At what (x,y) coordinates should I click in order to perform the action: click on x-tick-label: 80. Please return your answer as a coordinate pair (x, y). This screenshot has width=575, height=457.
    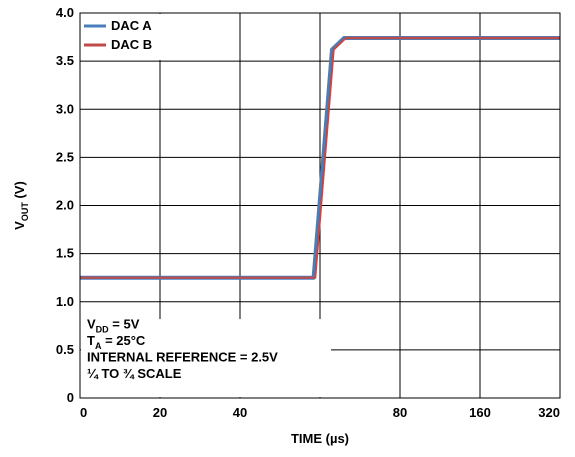
    Looking at the image, I should click on (400, 412).